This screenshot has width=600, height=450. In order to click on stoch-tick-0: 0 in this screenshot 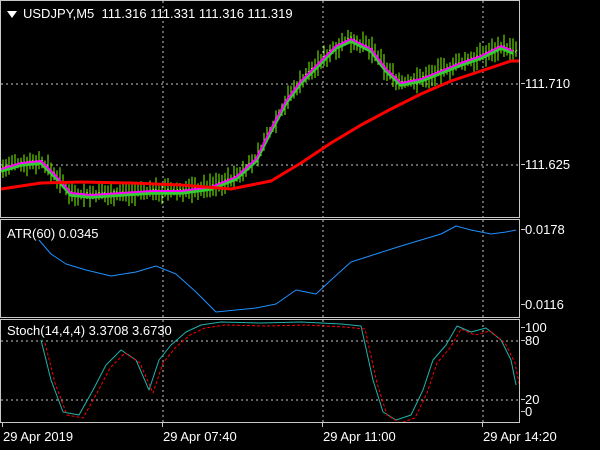, I will do `click(526, 411)`.